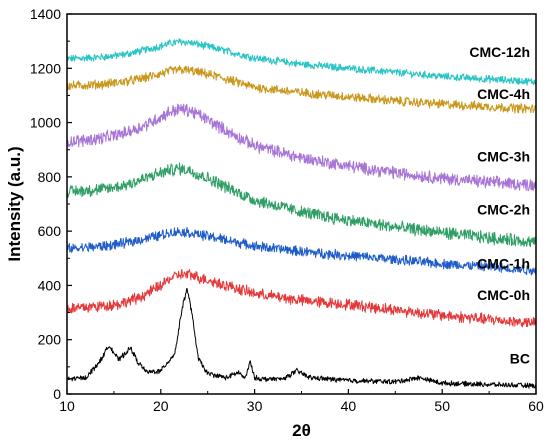  Describe the element at coordinates (503, 264) in the screenshot. I see `series-label-cmc-1h: CMC-1h` at that location.